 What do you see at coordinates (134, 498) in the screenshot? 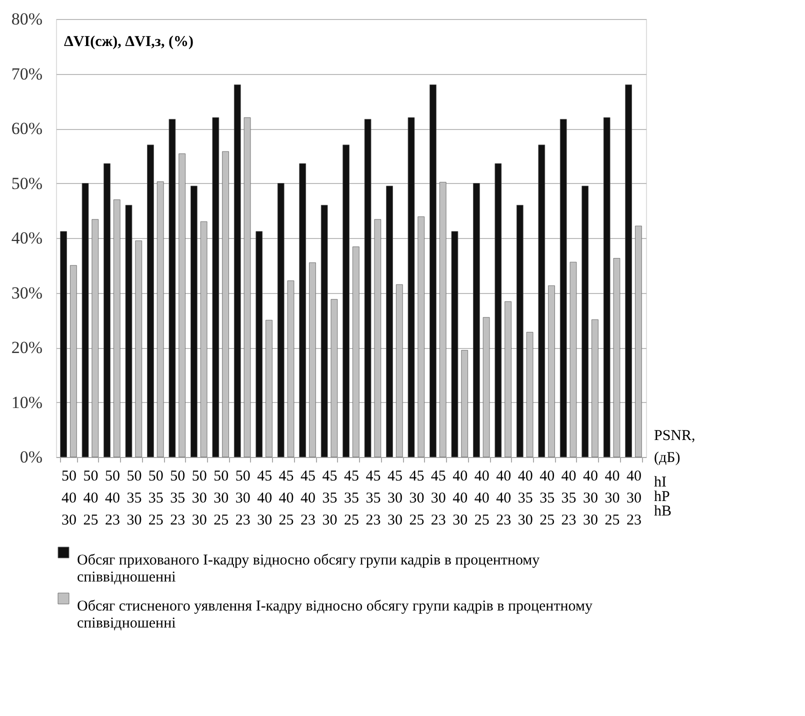
I see `x-tick-label: 50 35 30` at bounding box center [134, 498].